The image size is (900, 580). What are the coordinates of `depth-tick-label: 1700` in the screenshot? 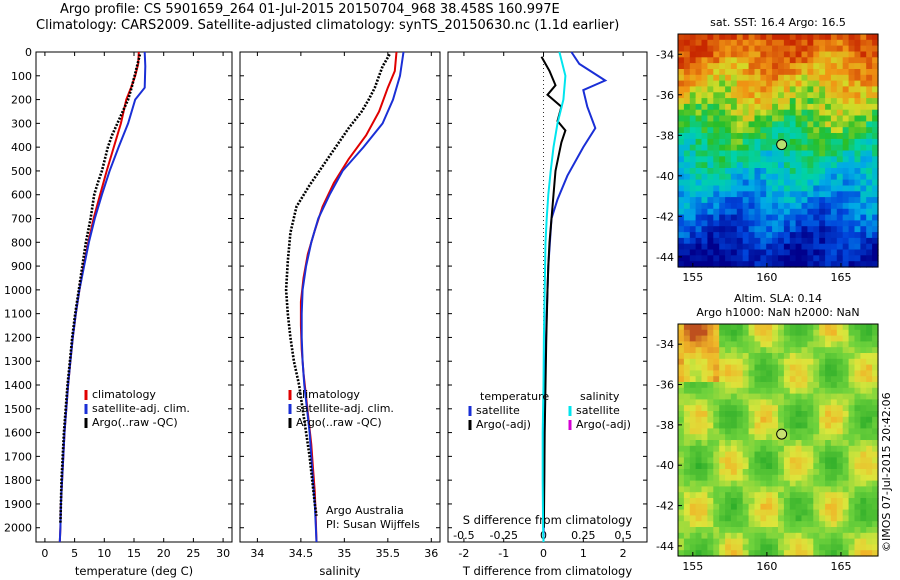 It's located at (18, 456).